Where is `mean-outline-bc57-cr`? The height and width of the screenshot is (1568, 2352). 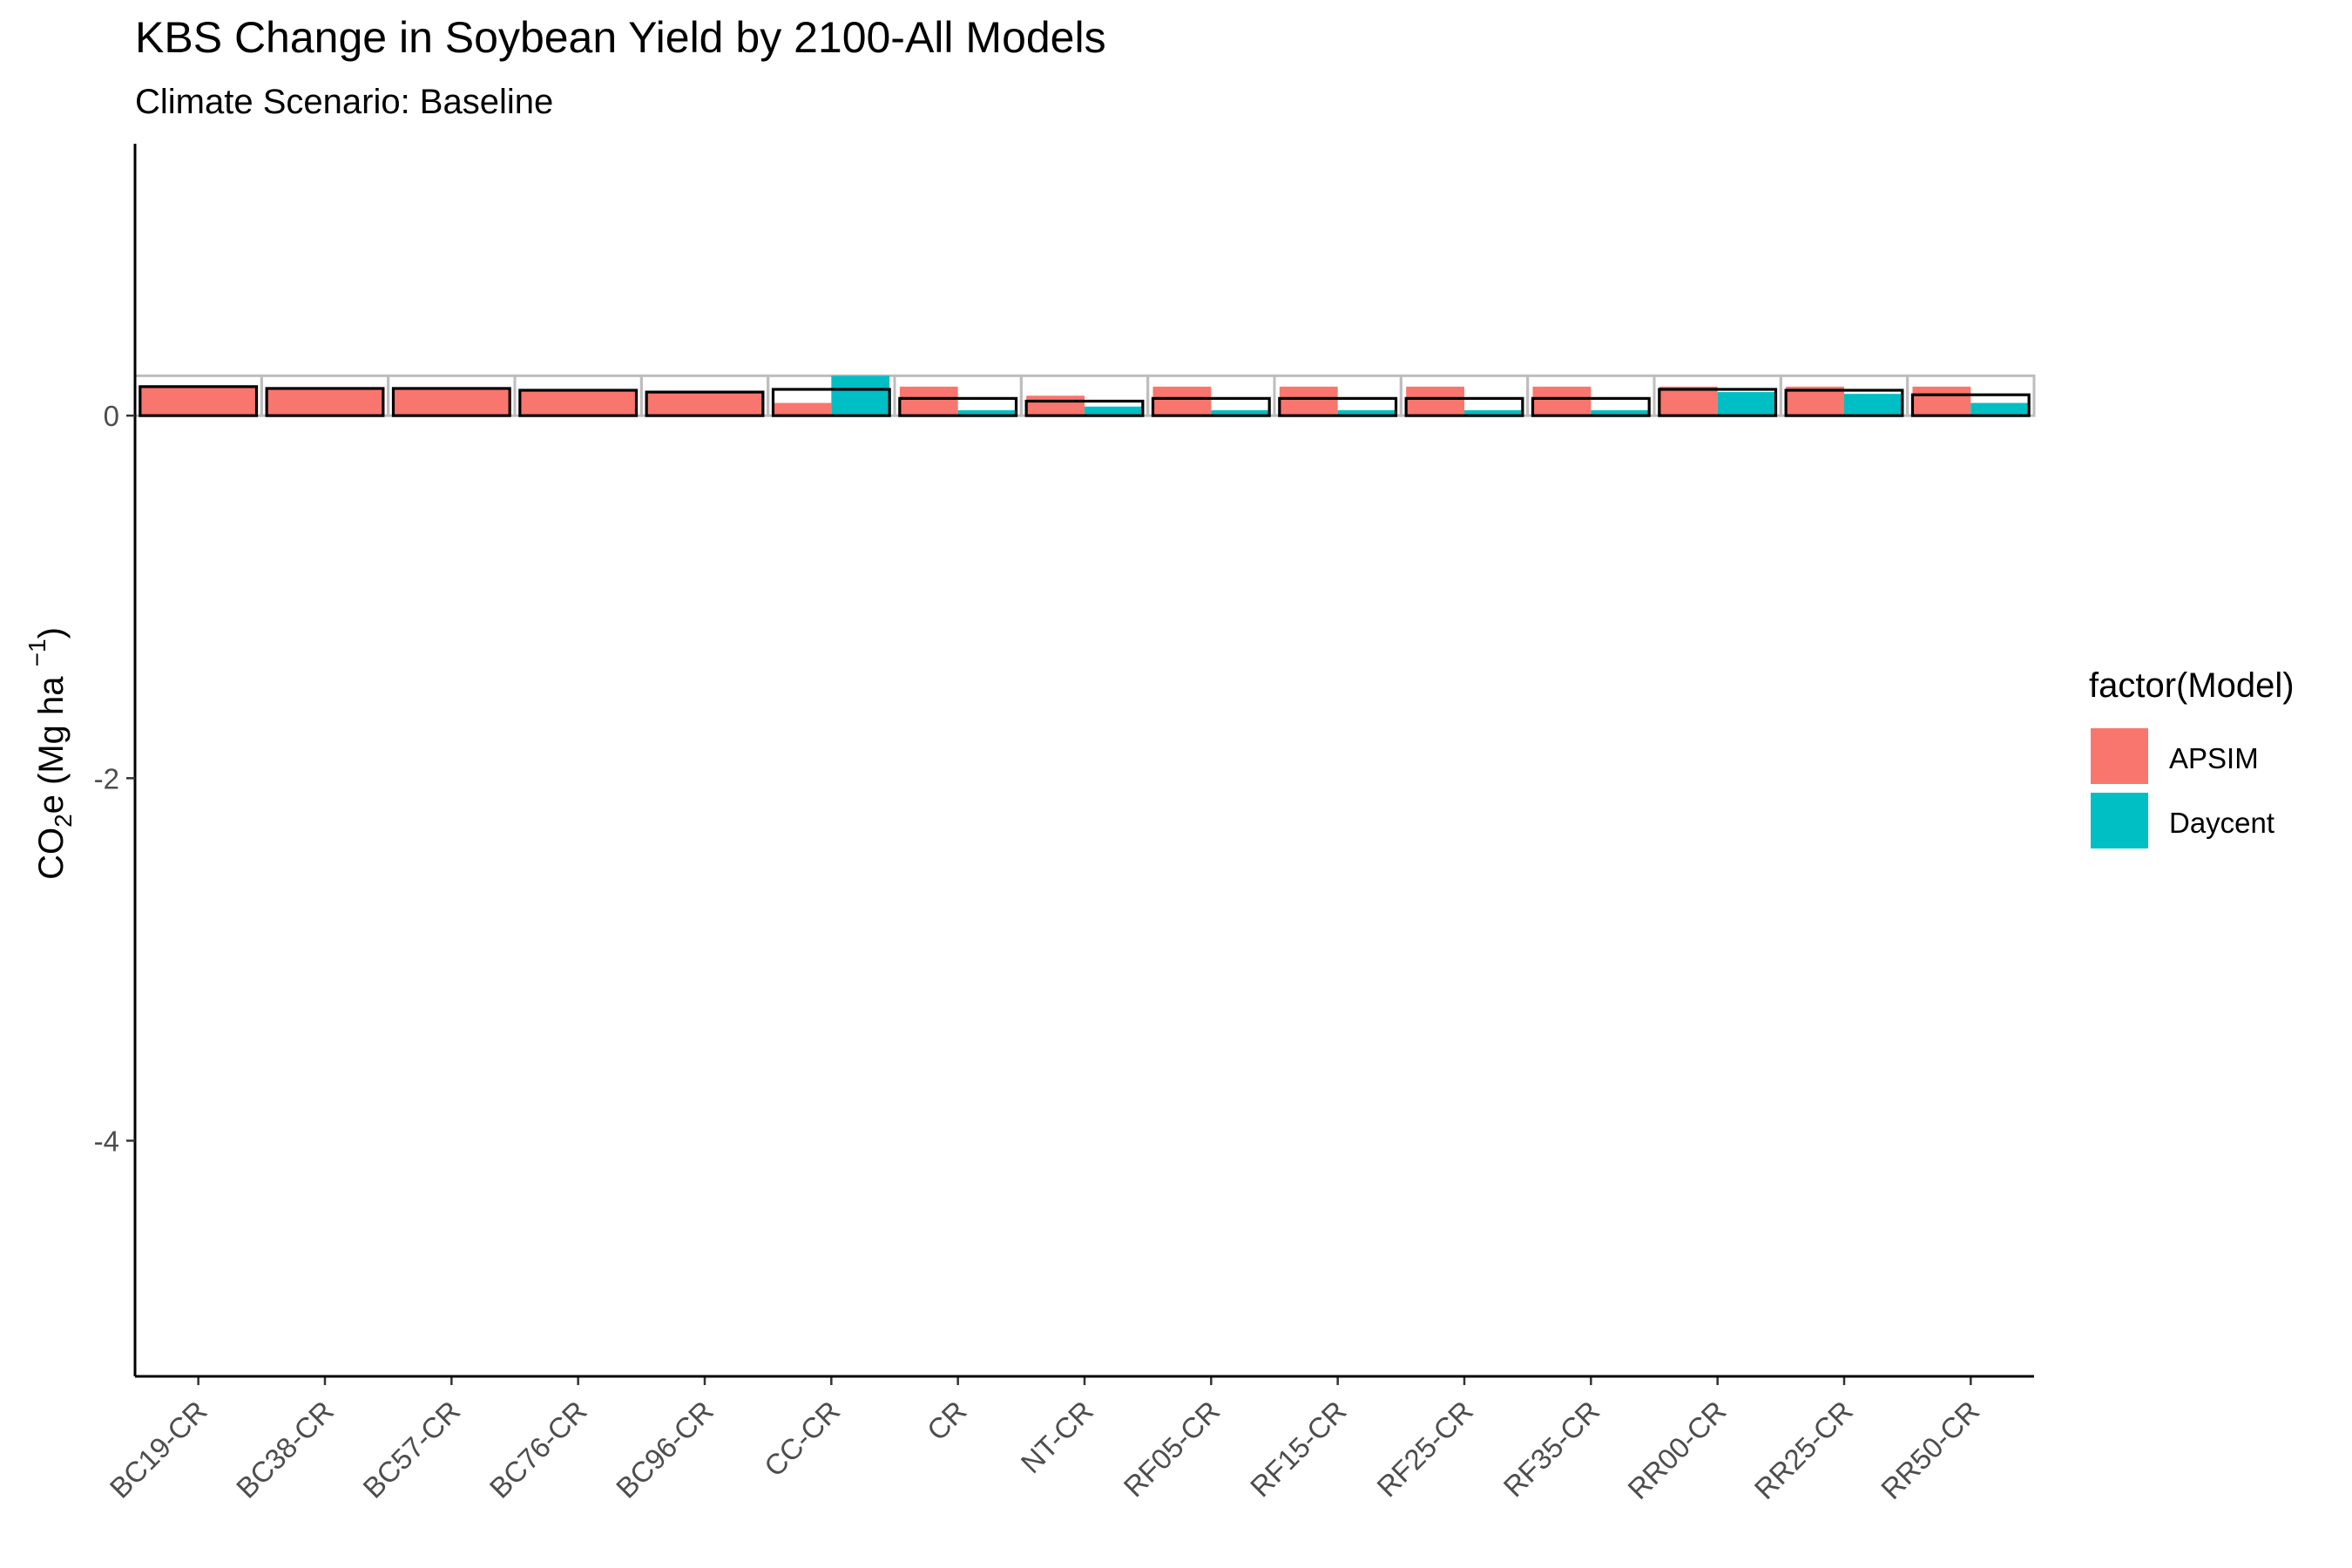 mean-outline-bc57-cr is located at coordinates (451, 402).